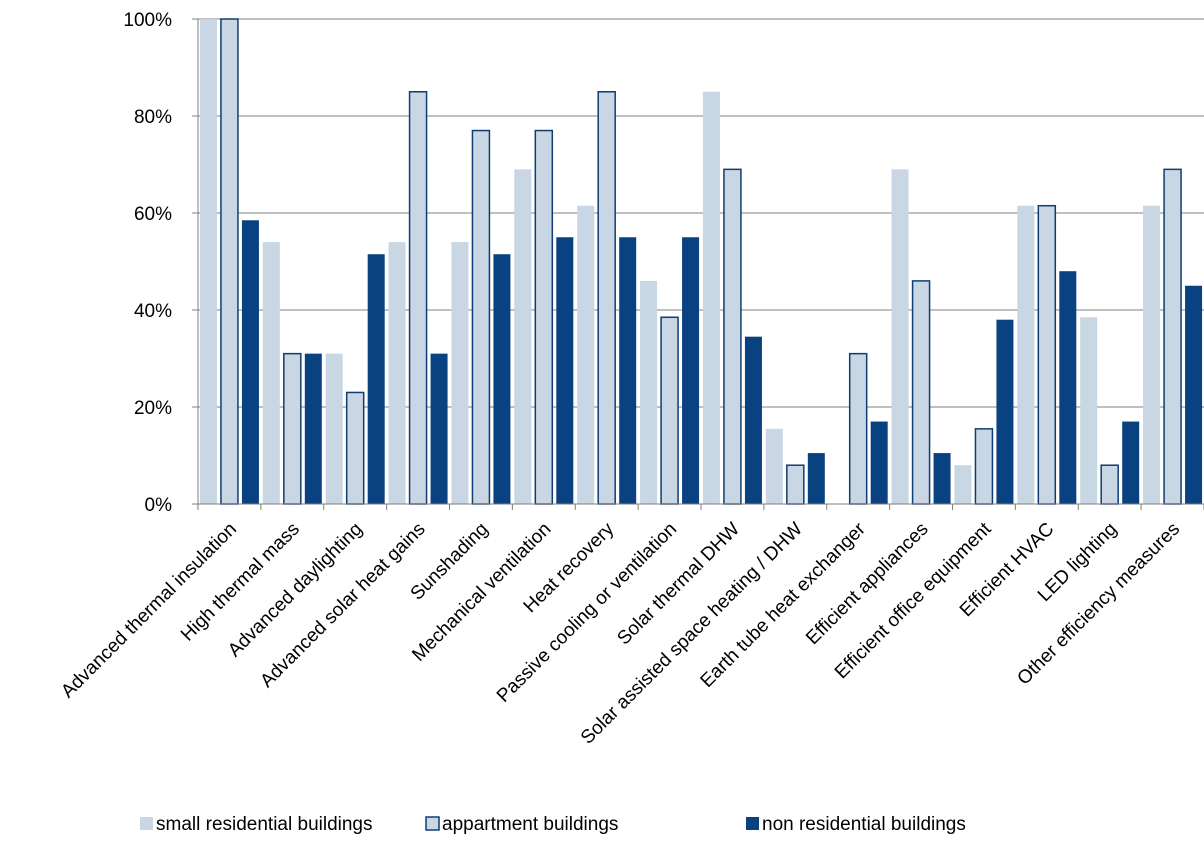 The width and height of the screenshot is (1204, 851). I want to click on y-tick-label: 40%, so click(153, 311).